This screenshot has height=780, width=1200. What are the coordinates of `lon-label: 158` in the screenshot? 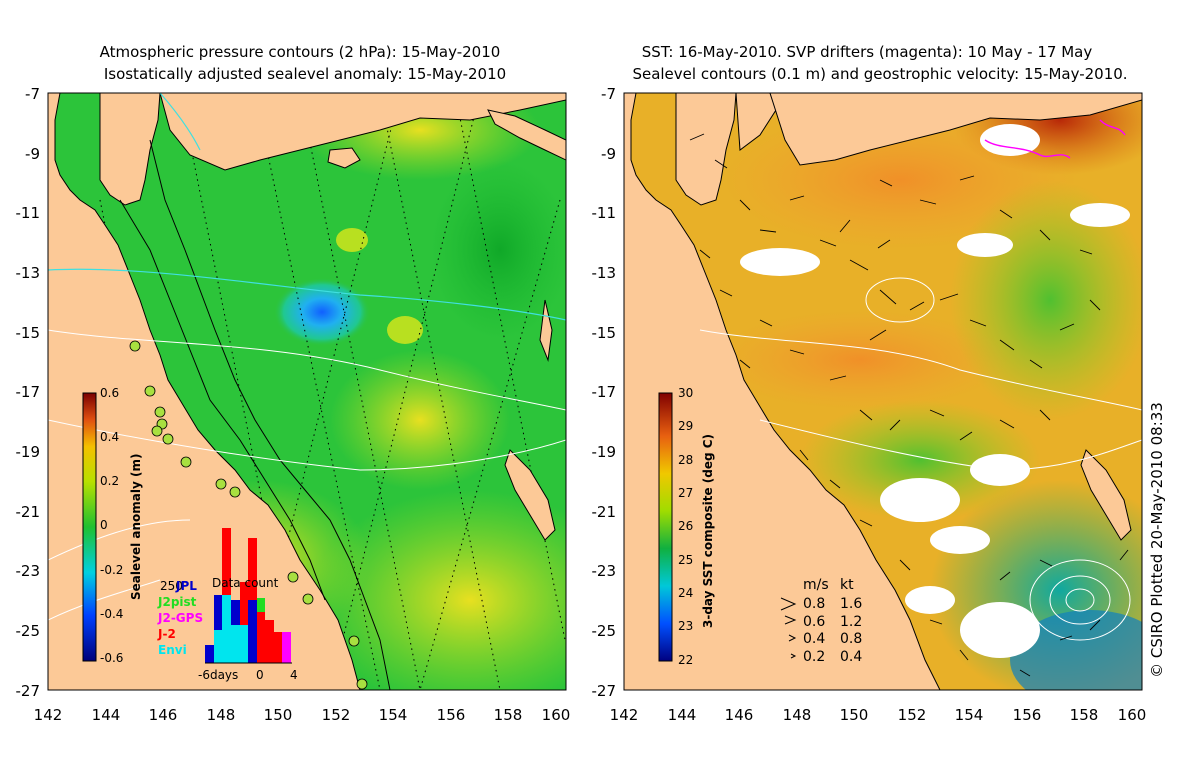 It's located at (508, 715).